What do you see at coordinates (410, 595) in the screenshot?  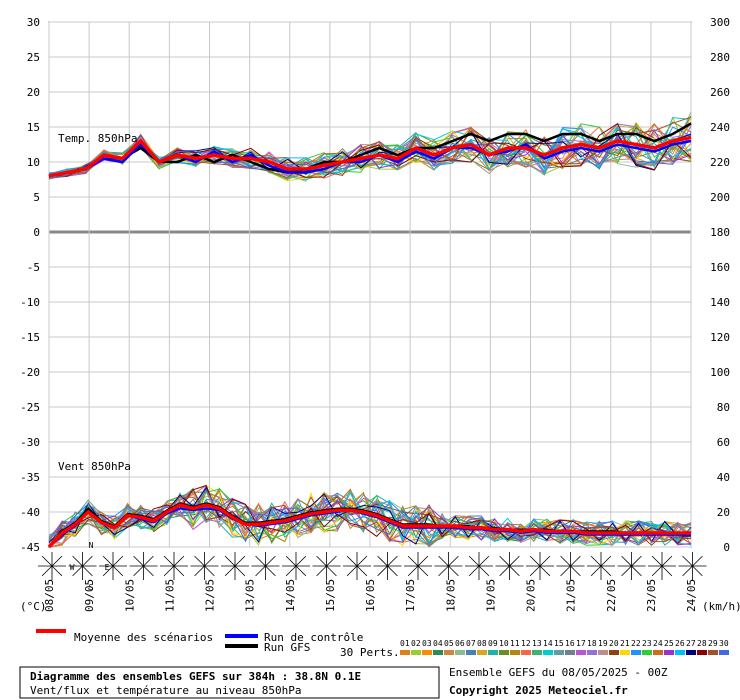 I see `date-label: 17/05` at bounding box center [410, 595].